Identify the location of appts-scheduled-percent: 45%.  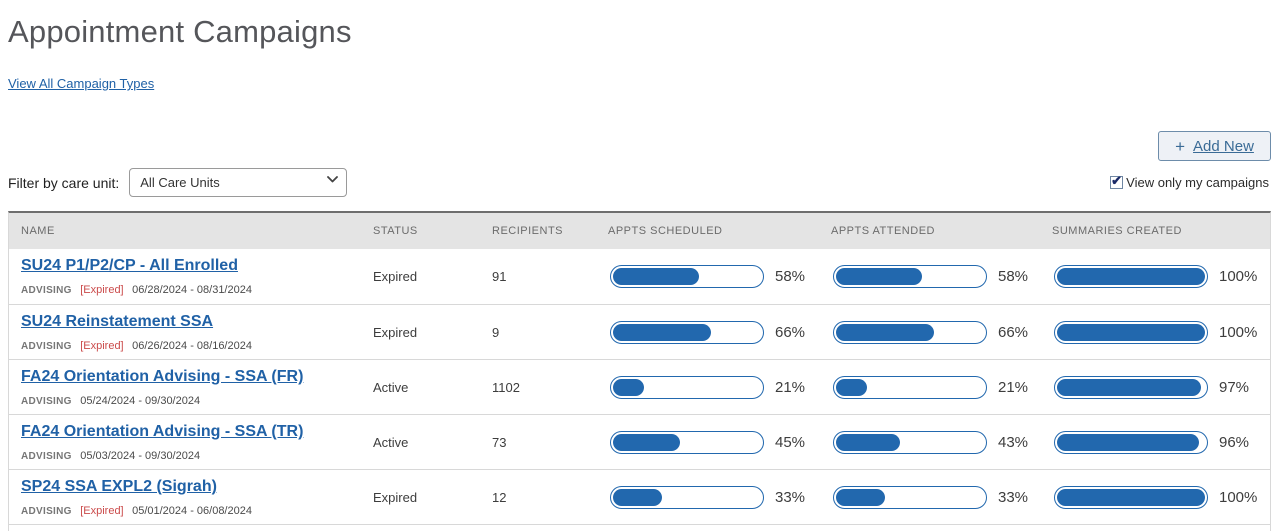
(790, 442).